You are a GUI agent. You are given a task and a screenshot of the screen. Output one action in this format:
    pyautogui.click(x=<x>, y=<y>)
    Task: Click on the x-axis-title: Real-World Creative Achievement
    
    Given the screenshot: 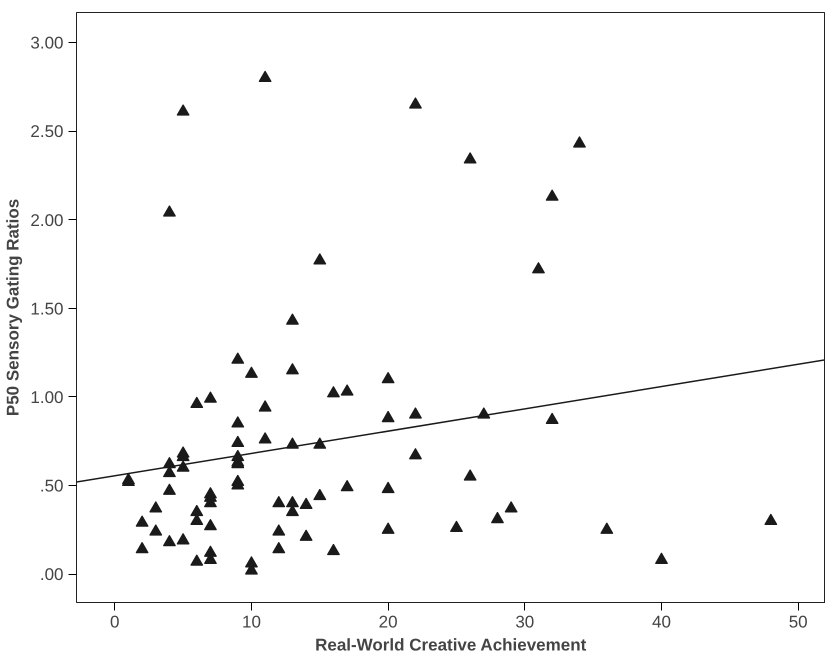 What is the action you would take?
    pyautogui.click(x=451, y=645)
    